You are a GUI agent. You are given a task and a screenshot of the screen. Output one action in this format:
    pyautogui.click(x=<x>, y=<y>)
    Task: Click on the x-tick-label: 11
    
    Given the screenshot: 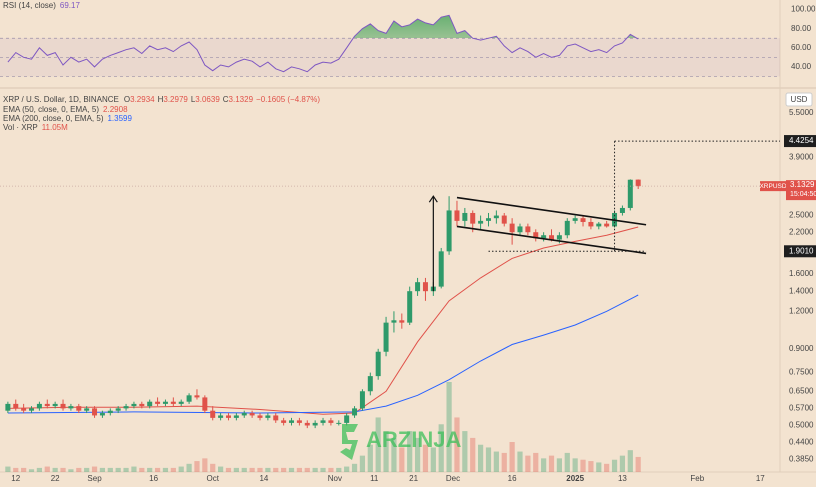 What is the action you would take?
    pyautogui.click(x=374, y=478)
    